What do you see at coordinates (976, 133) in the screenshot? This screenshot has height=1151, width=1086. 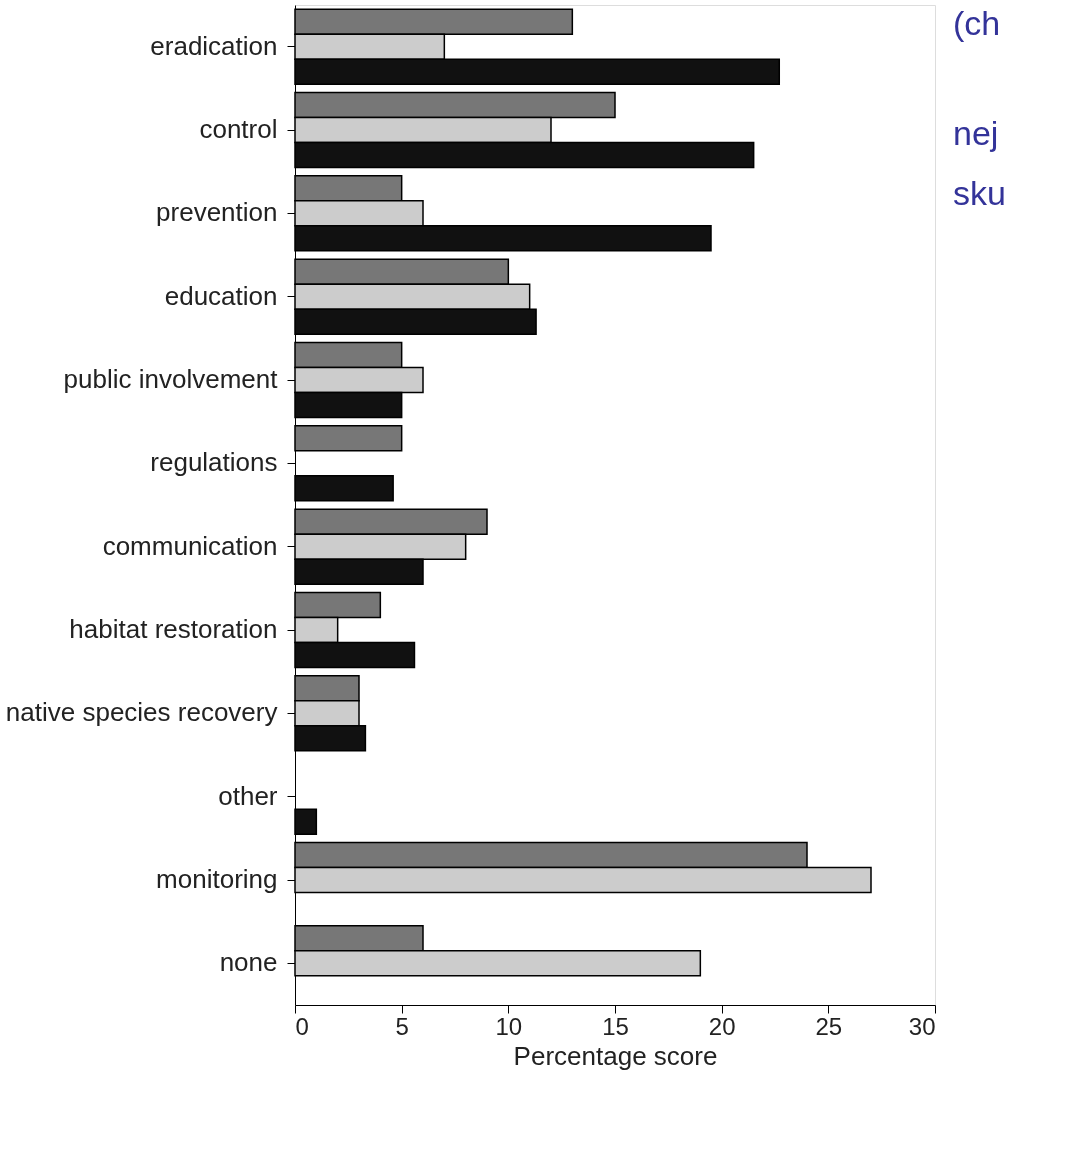 I see `text: nej` at bounding box center [976, 133].